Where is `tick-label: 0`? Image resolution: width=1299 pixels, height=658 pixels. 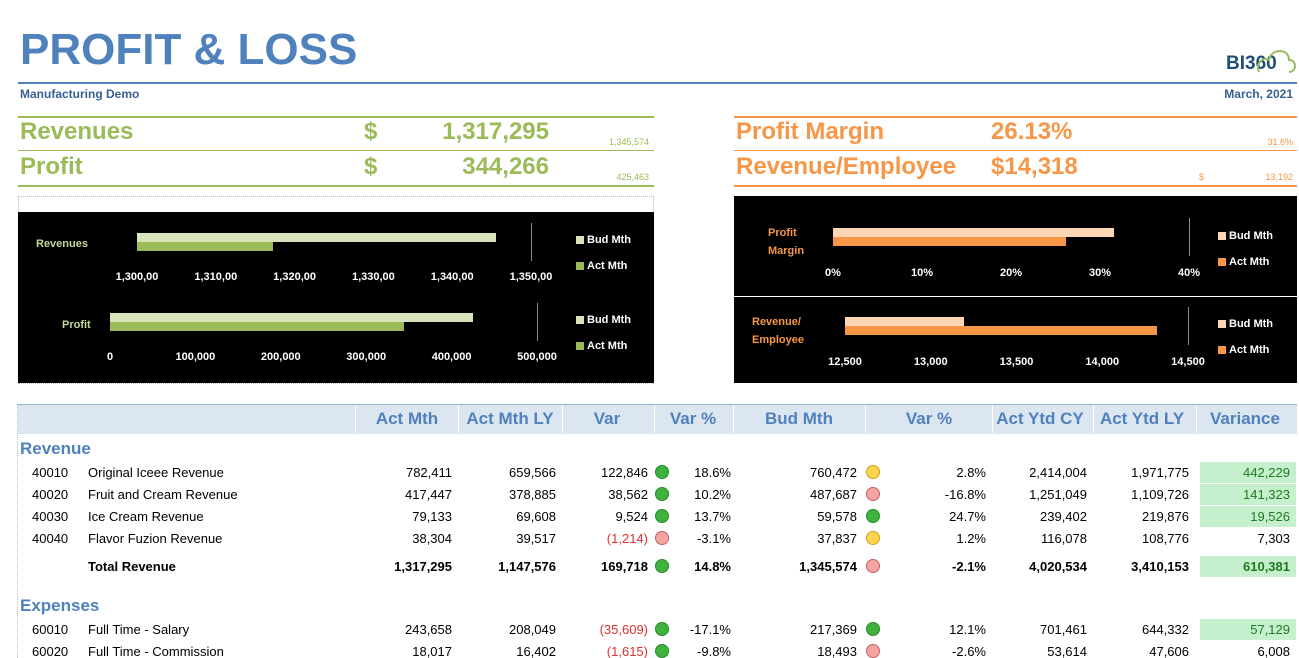
tick-label: 0 is located at coordinates (110, 357).